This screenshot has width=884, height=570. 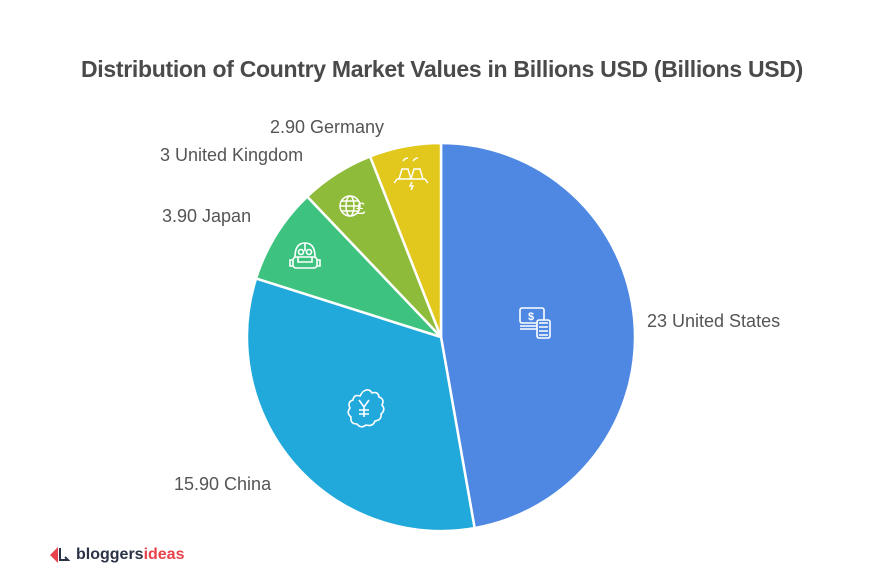 What do you see at coordinates (110, 554) in the screenshot?
I see `logo-text-bloggers: bloggers` at bounding box center [110, 554].